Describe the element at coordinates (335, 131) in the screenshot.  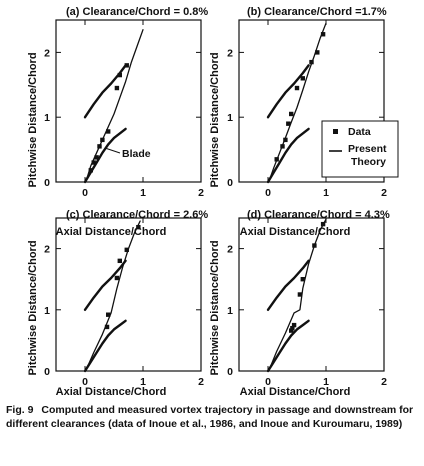
I see `legend-data-marker` at that location.